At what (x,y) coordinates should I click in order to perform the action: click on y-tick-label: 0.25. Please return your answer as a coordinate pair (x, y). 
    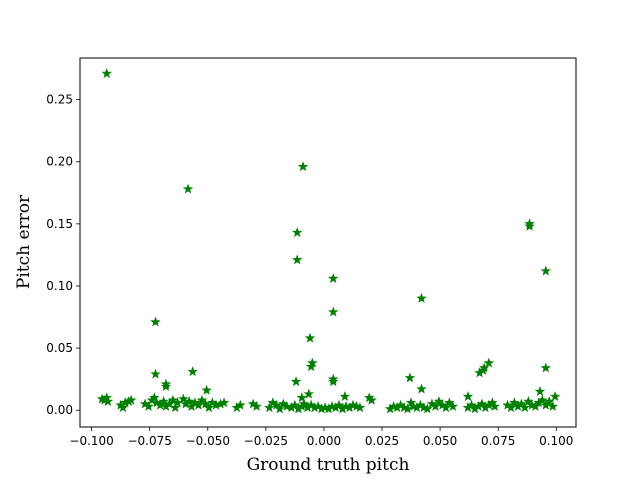
    Looking at the image, I should click on (59, 100).